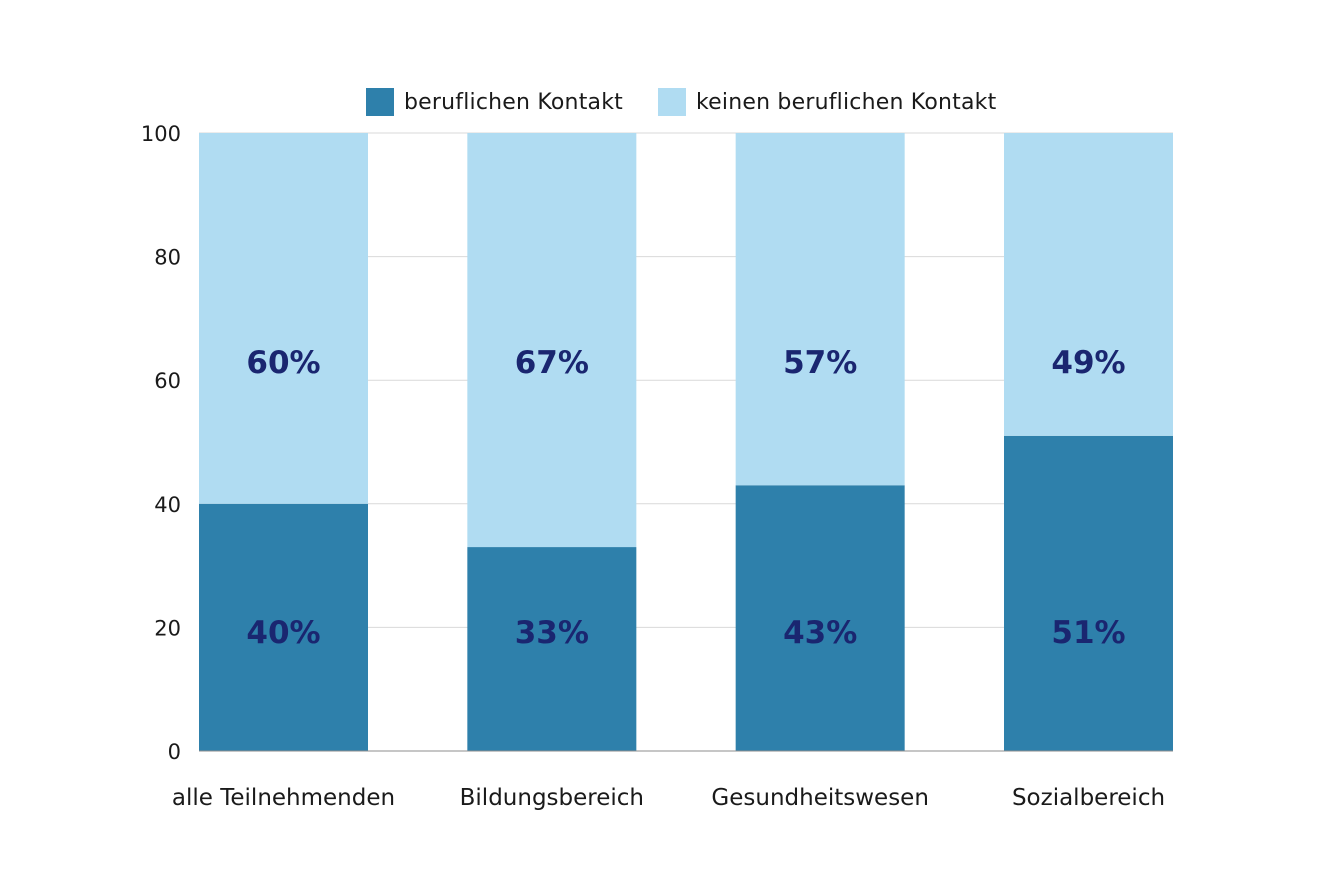 This screenshot has width=1320, height=882. I want to click on x-category-label: Gesundheitswesen, so click(820, 798).